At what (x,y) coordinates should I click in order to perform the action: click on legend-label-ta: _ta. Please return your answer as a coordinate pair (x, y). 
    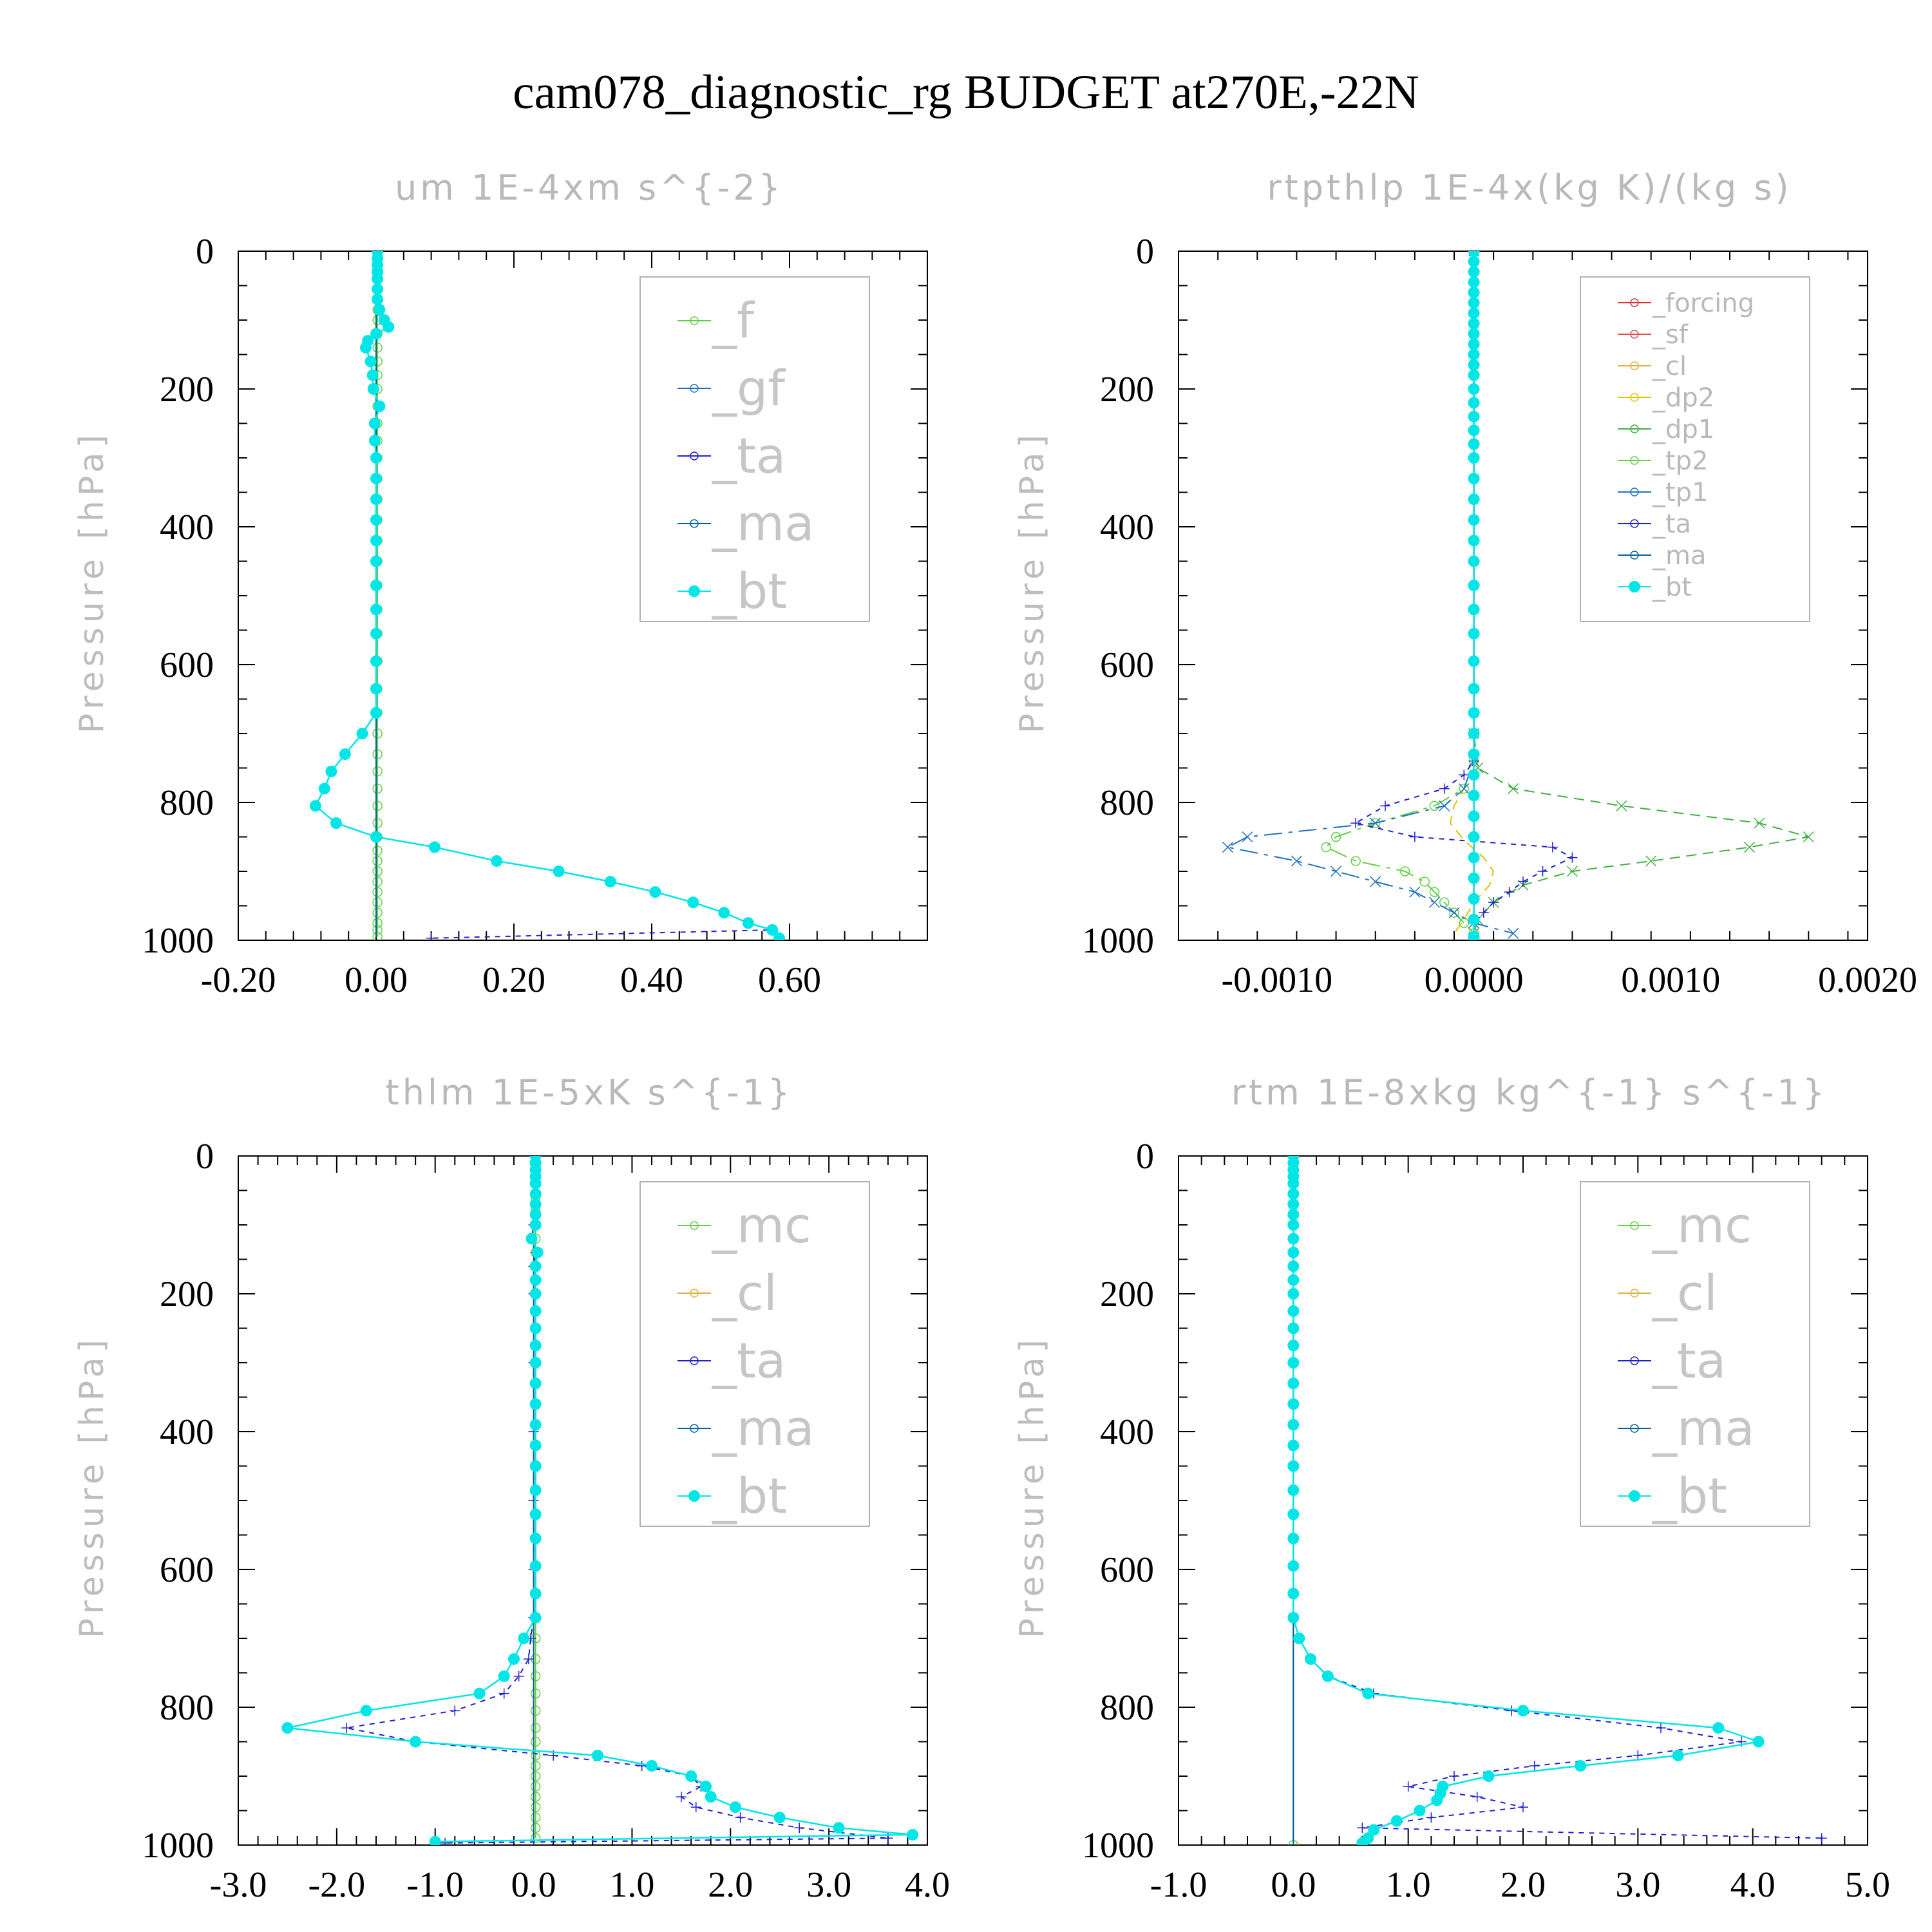
    Looking at the image, I should click on (749, 455).